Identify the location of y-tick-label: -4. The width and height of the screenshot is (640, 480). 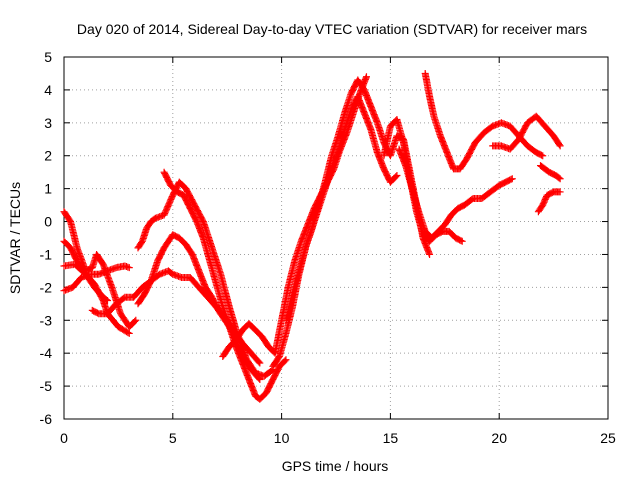
(46, 353).